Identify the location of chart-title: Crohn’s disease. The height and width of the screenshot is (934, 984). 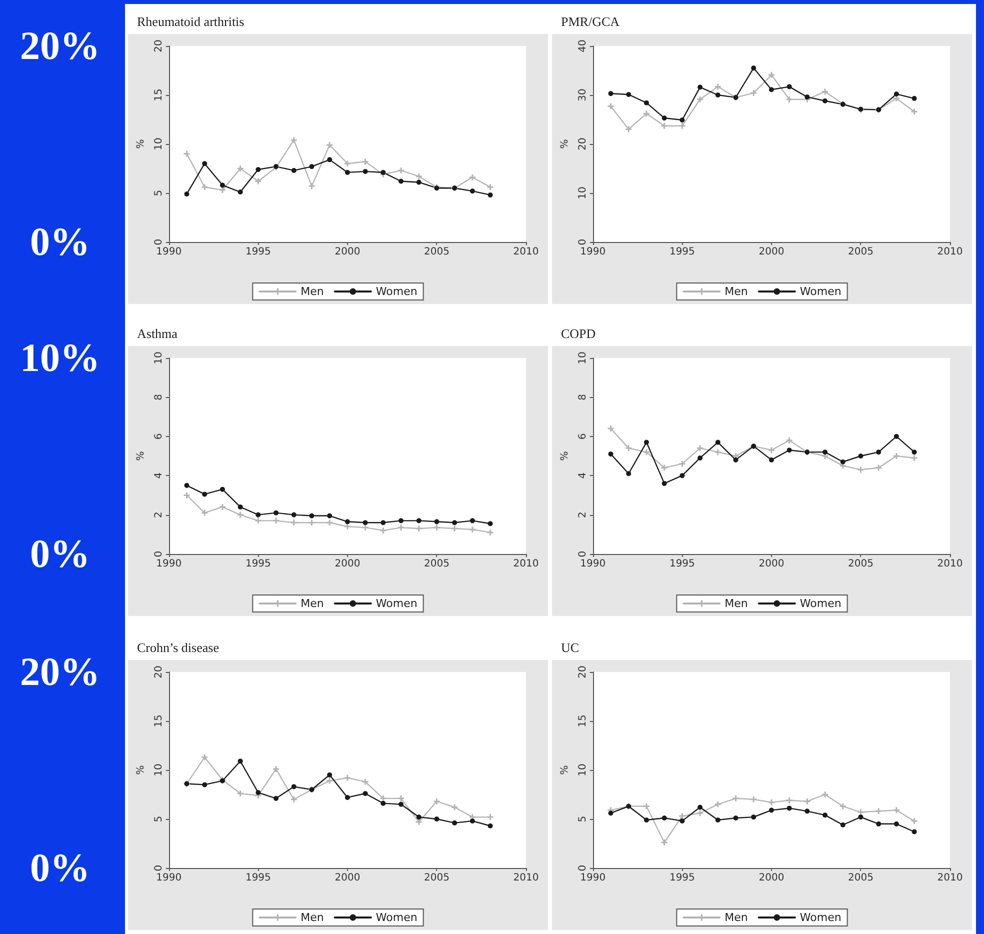
(178, 647).